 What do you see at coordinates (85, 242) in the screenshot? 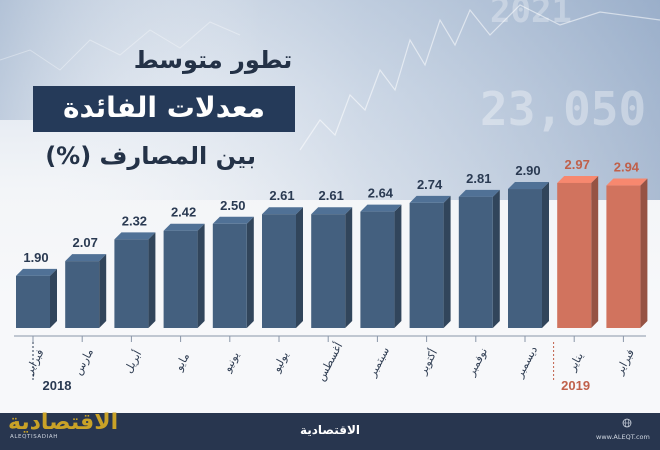
I see `bar-2-value-label: 2.07` at bounding box center [85, 242].